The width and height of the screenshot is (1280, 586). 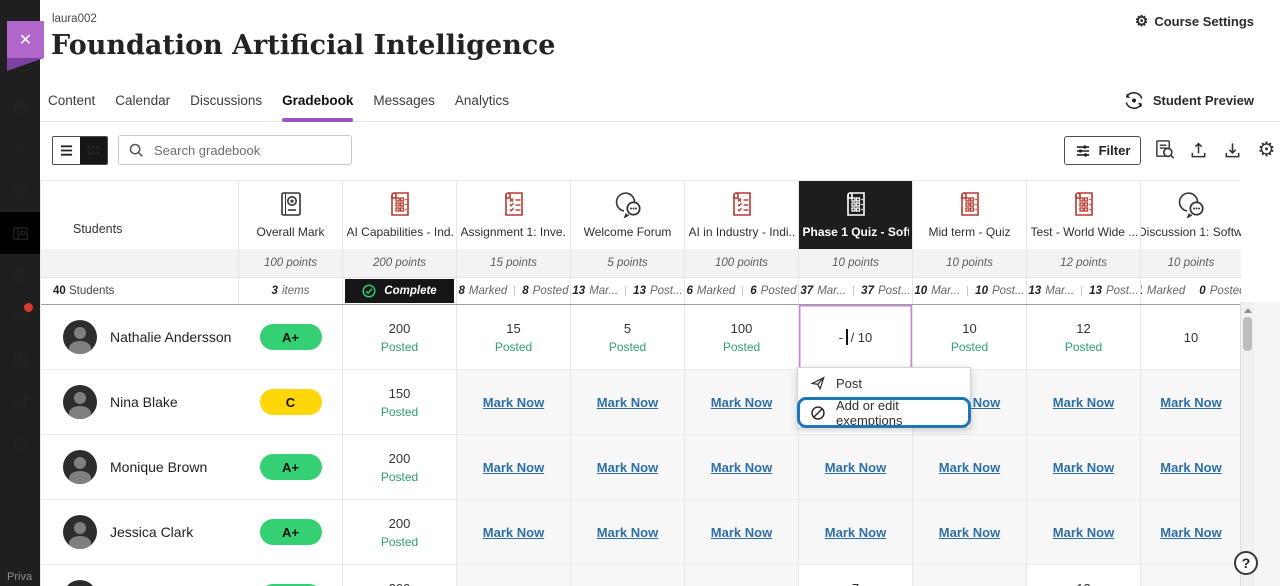 I want to click on column-header: Welcome Forum, so click(x=628, y=215).